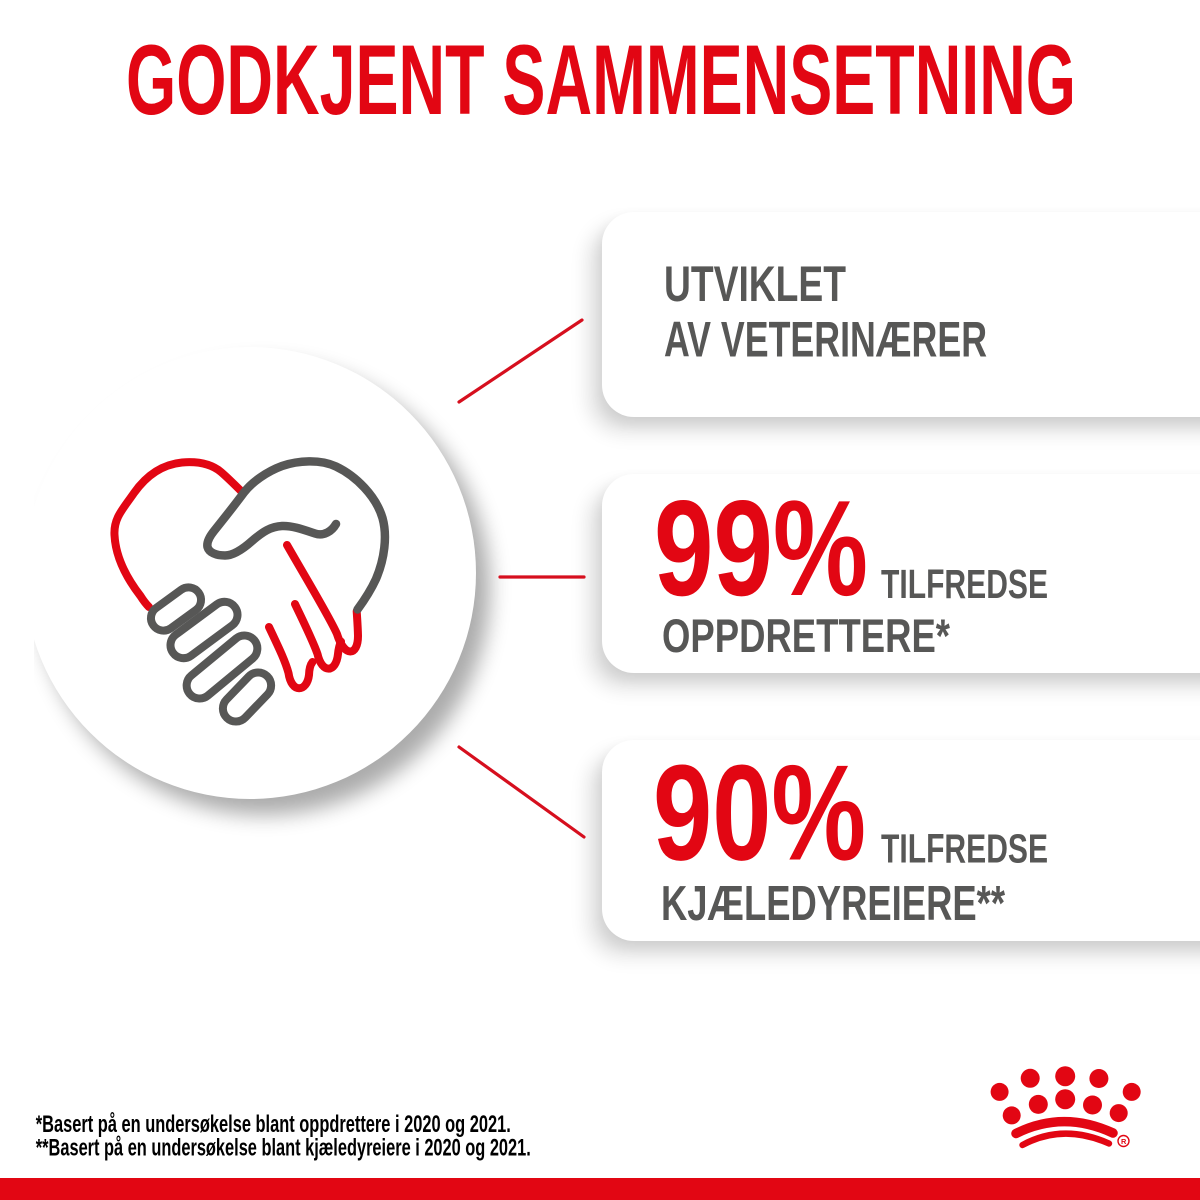 The image size is (1200, 1200). I want to click on svg-text: UTVIKLET, so click(755, 284).